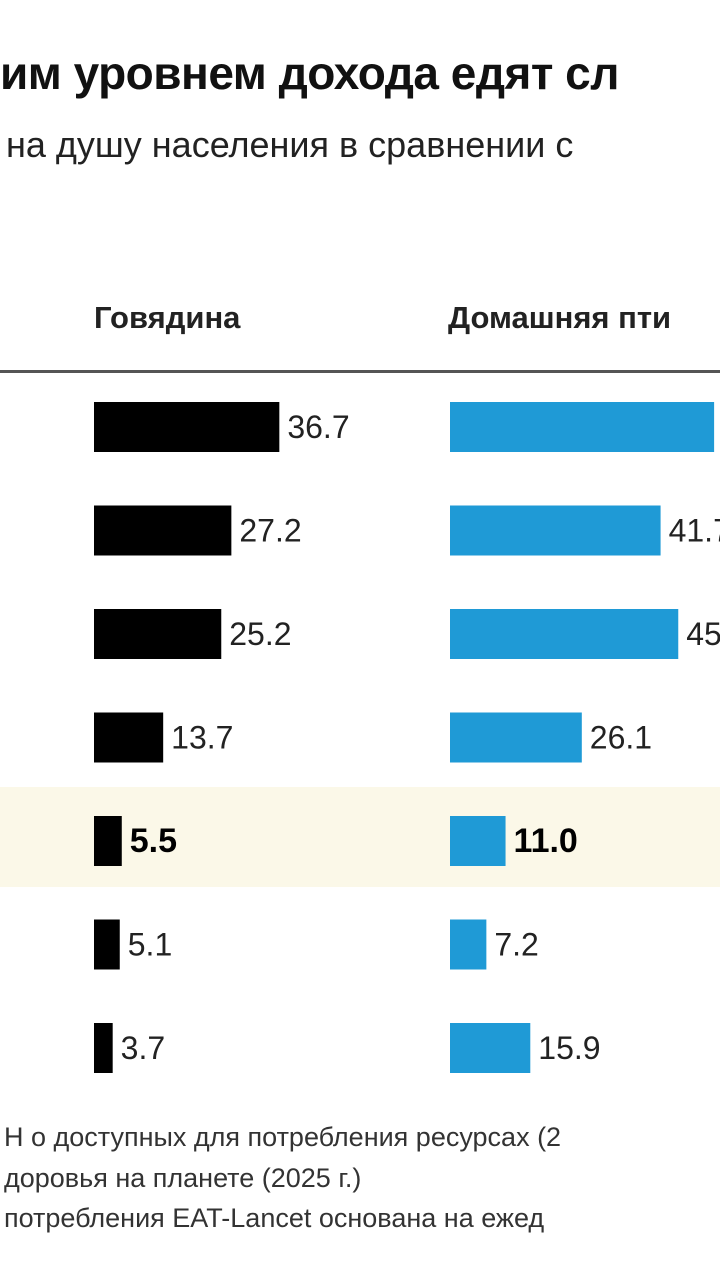  What do you see at coordinates (290, 144) in the screenshot?
I see `chart-subtitle: на душу населения в сравнении с` at bounding box center [290, 144].